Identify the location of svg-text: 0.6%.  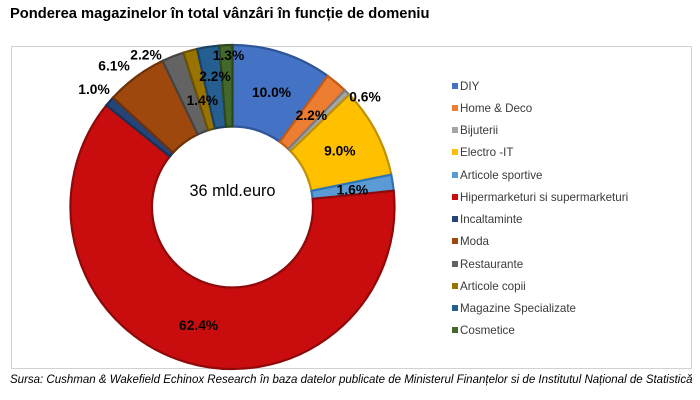
(364, 97).